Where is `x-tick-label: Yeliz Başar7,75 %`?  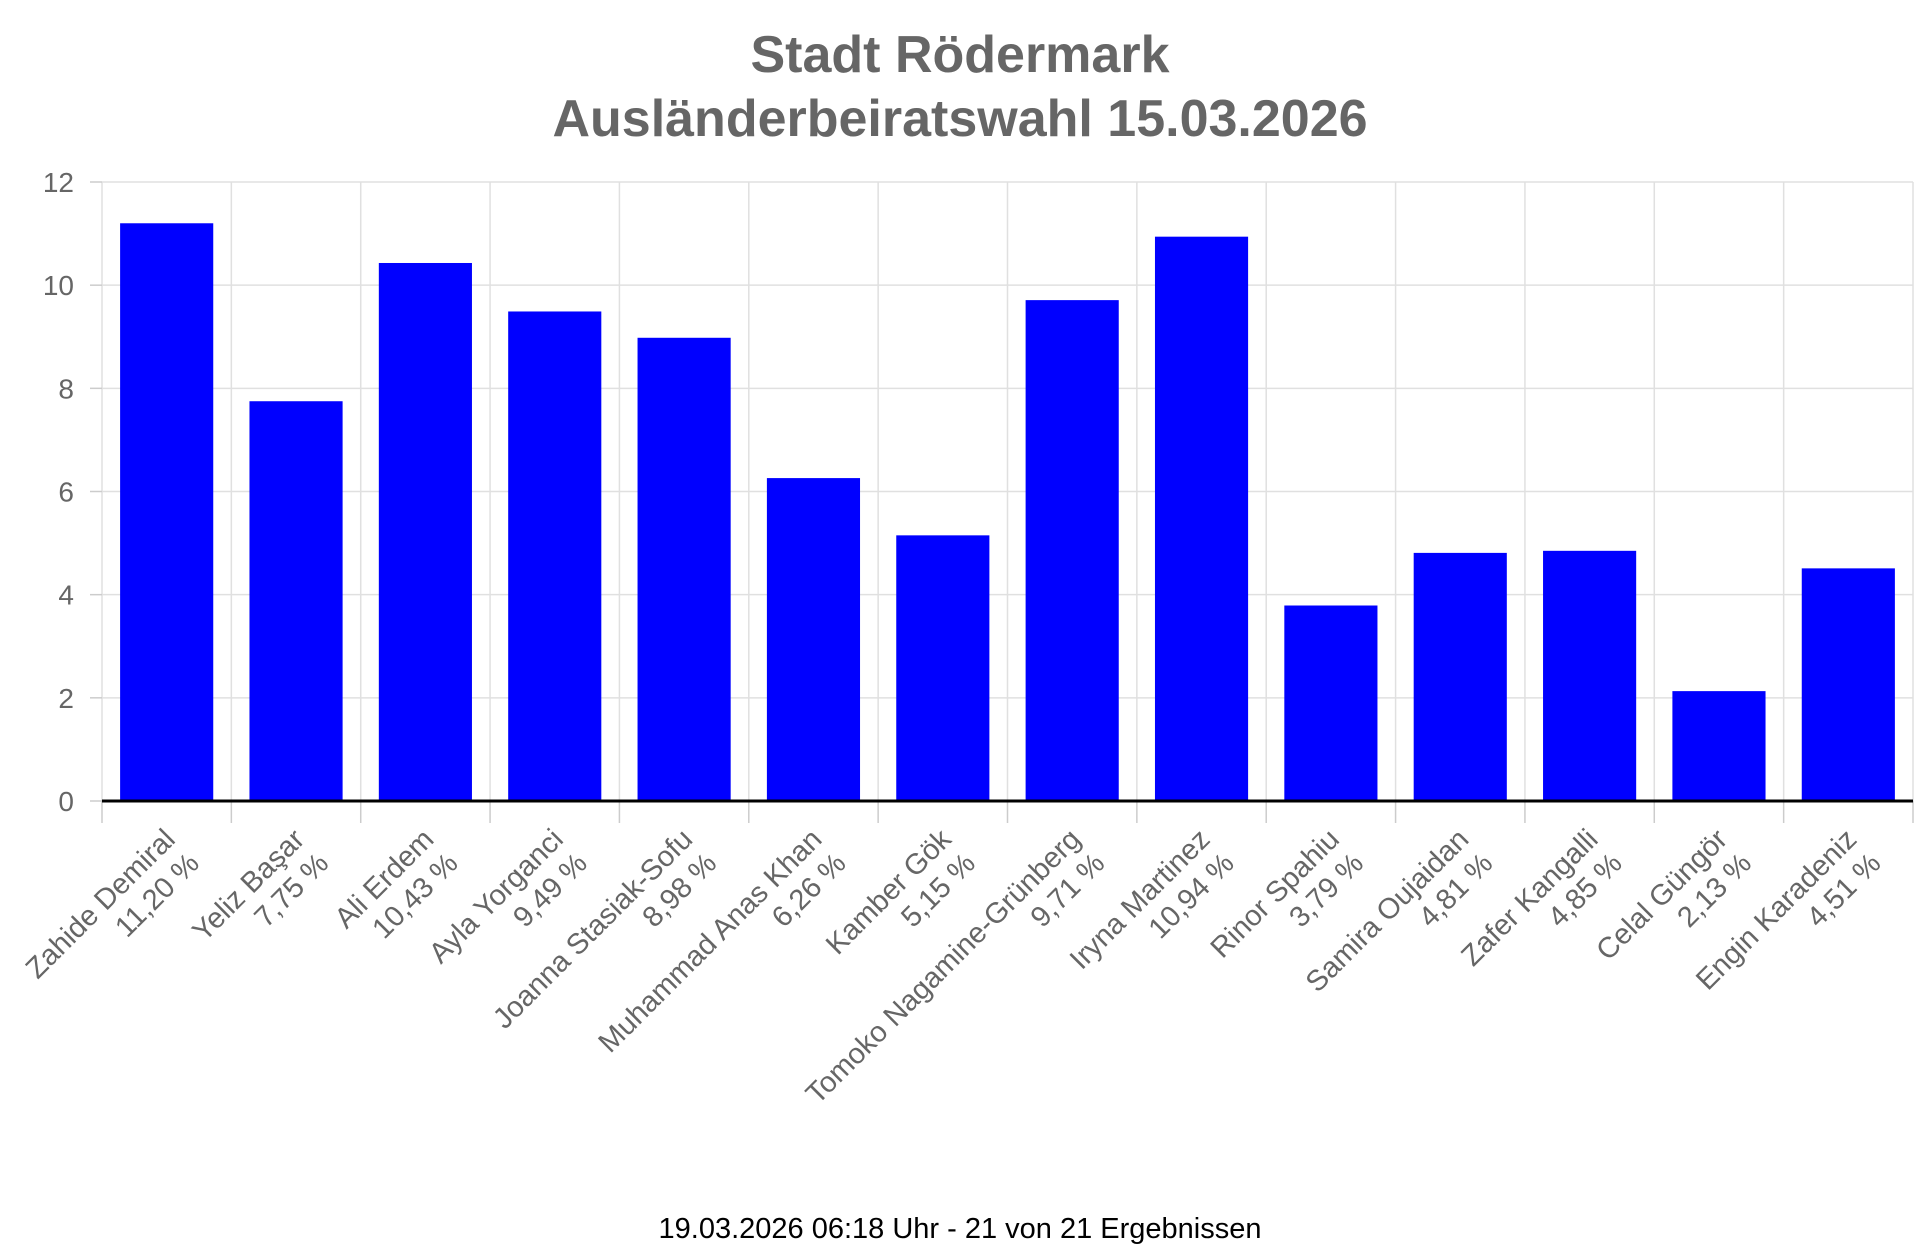 x-tick-label: Yeliz Başar7,75 % is located at coordinates (261, 897).